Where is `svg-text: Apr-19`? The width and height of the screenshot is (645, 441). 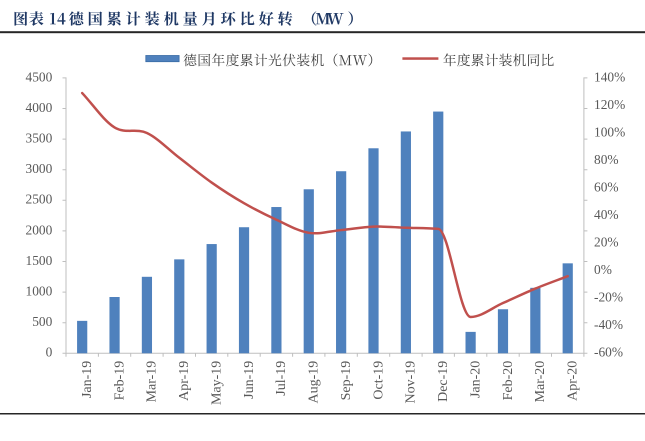 svg-text: Apr-19 is located at coordinates (184, 381).